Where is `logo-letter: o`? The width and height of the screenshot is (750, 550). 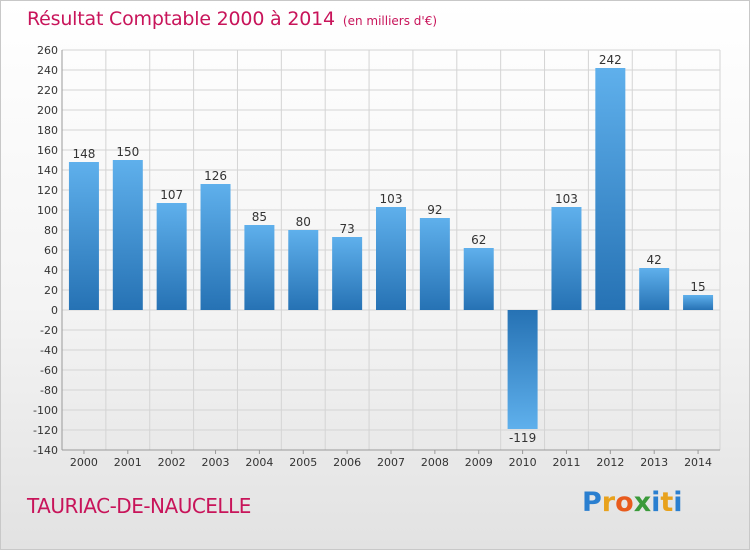 logo-letter: o is located at coordinates (624, 502).